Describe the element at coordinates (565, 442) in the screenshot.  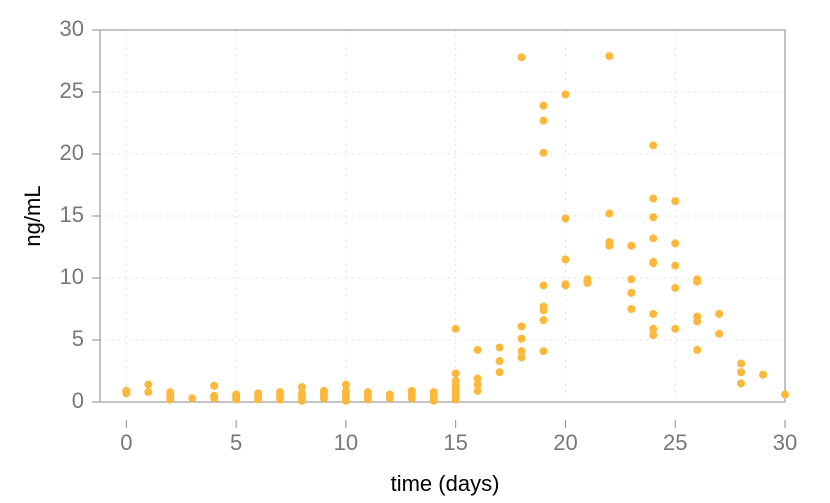
I see `x-tick-label: 20` at that location.